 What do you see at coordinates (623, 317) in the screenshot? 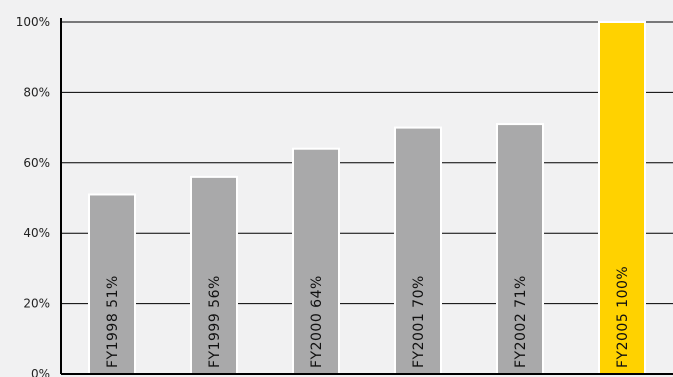
I see `bar-label-fy2005: FY2005 100%` at bounding box center [623, 317].